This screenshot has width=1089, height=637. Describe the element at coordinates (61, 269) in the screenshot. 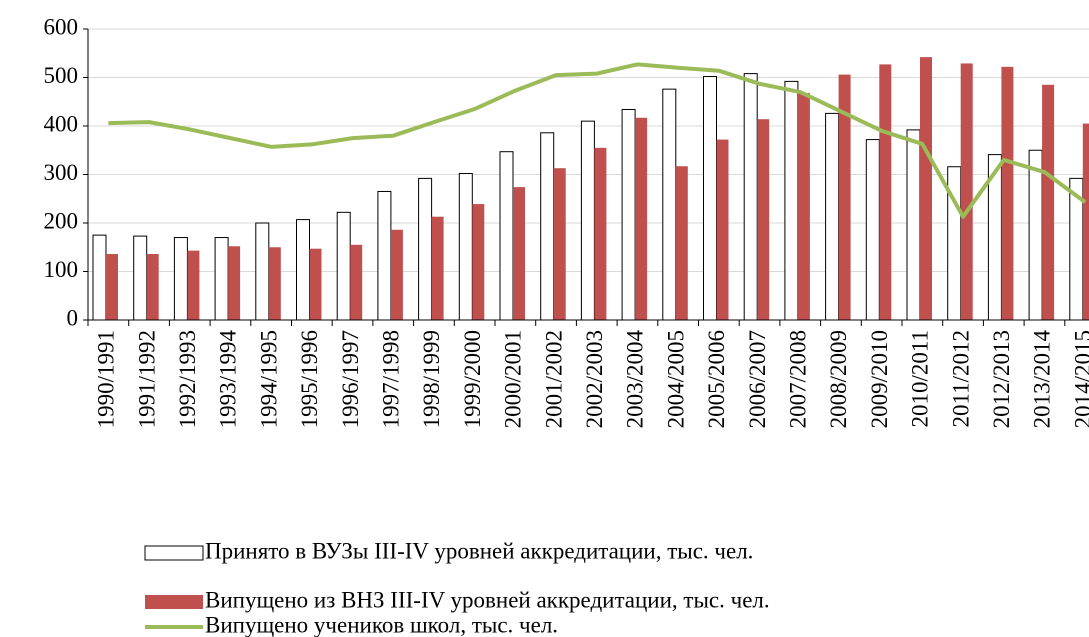

I see `y-tick-label: 100` at that location.